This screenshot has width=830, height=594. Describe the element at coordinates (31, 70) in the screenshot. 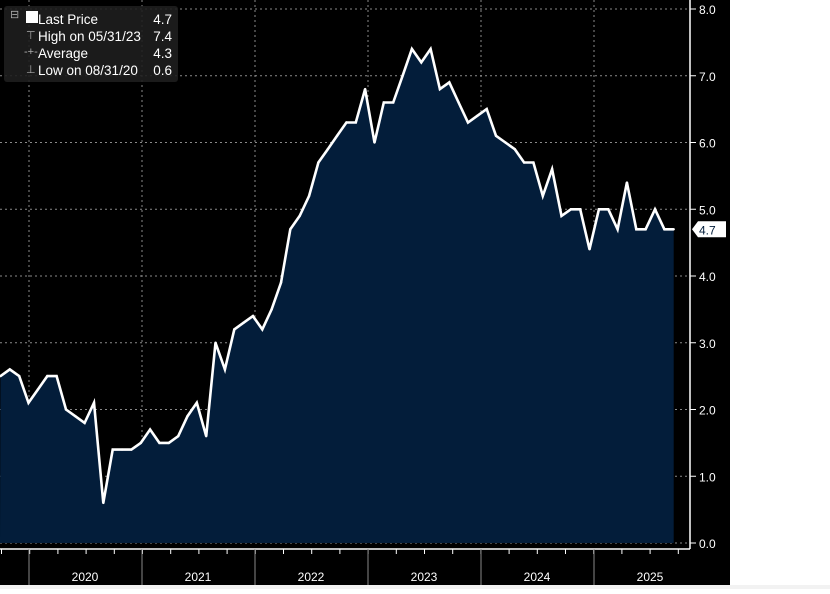

I see `low-marker-icon: ⊥` at that location.